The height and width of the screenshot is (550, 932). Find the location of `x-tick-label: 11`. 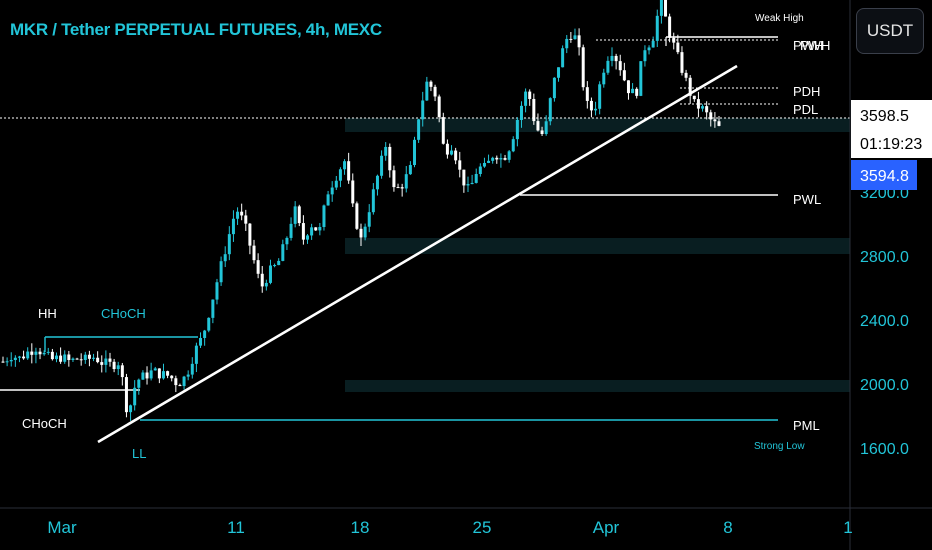

x-tick-label: 11 is located at coordinates (236, 527).